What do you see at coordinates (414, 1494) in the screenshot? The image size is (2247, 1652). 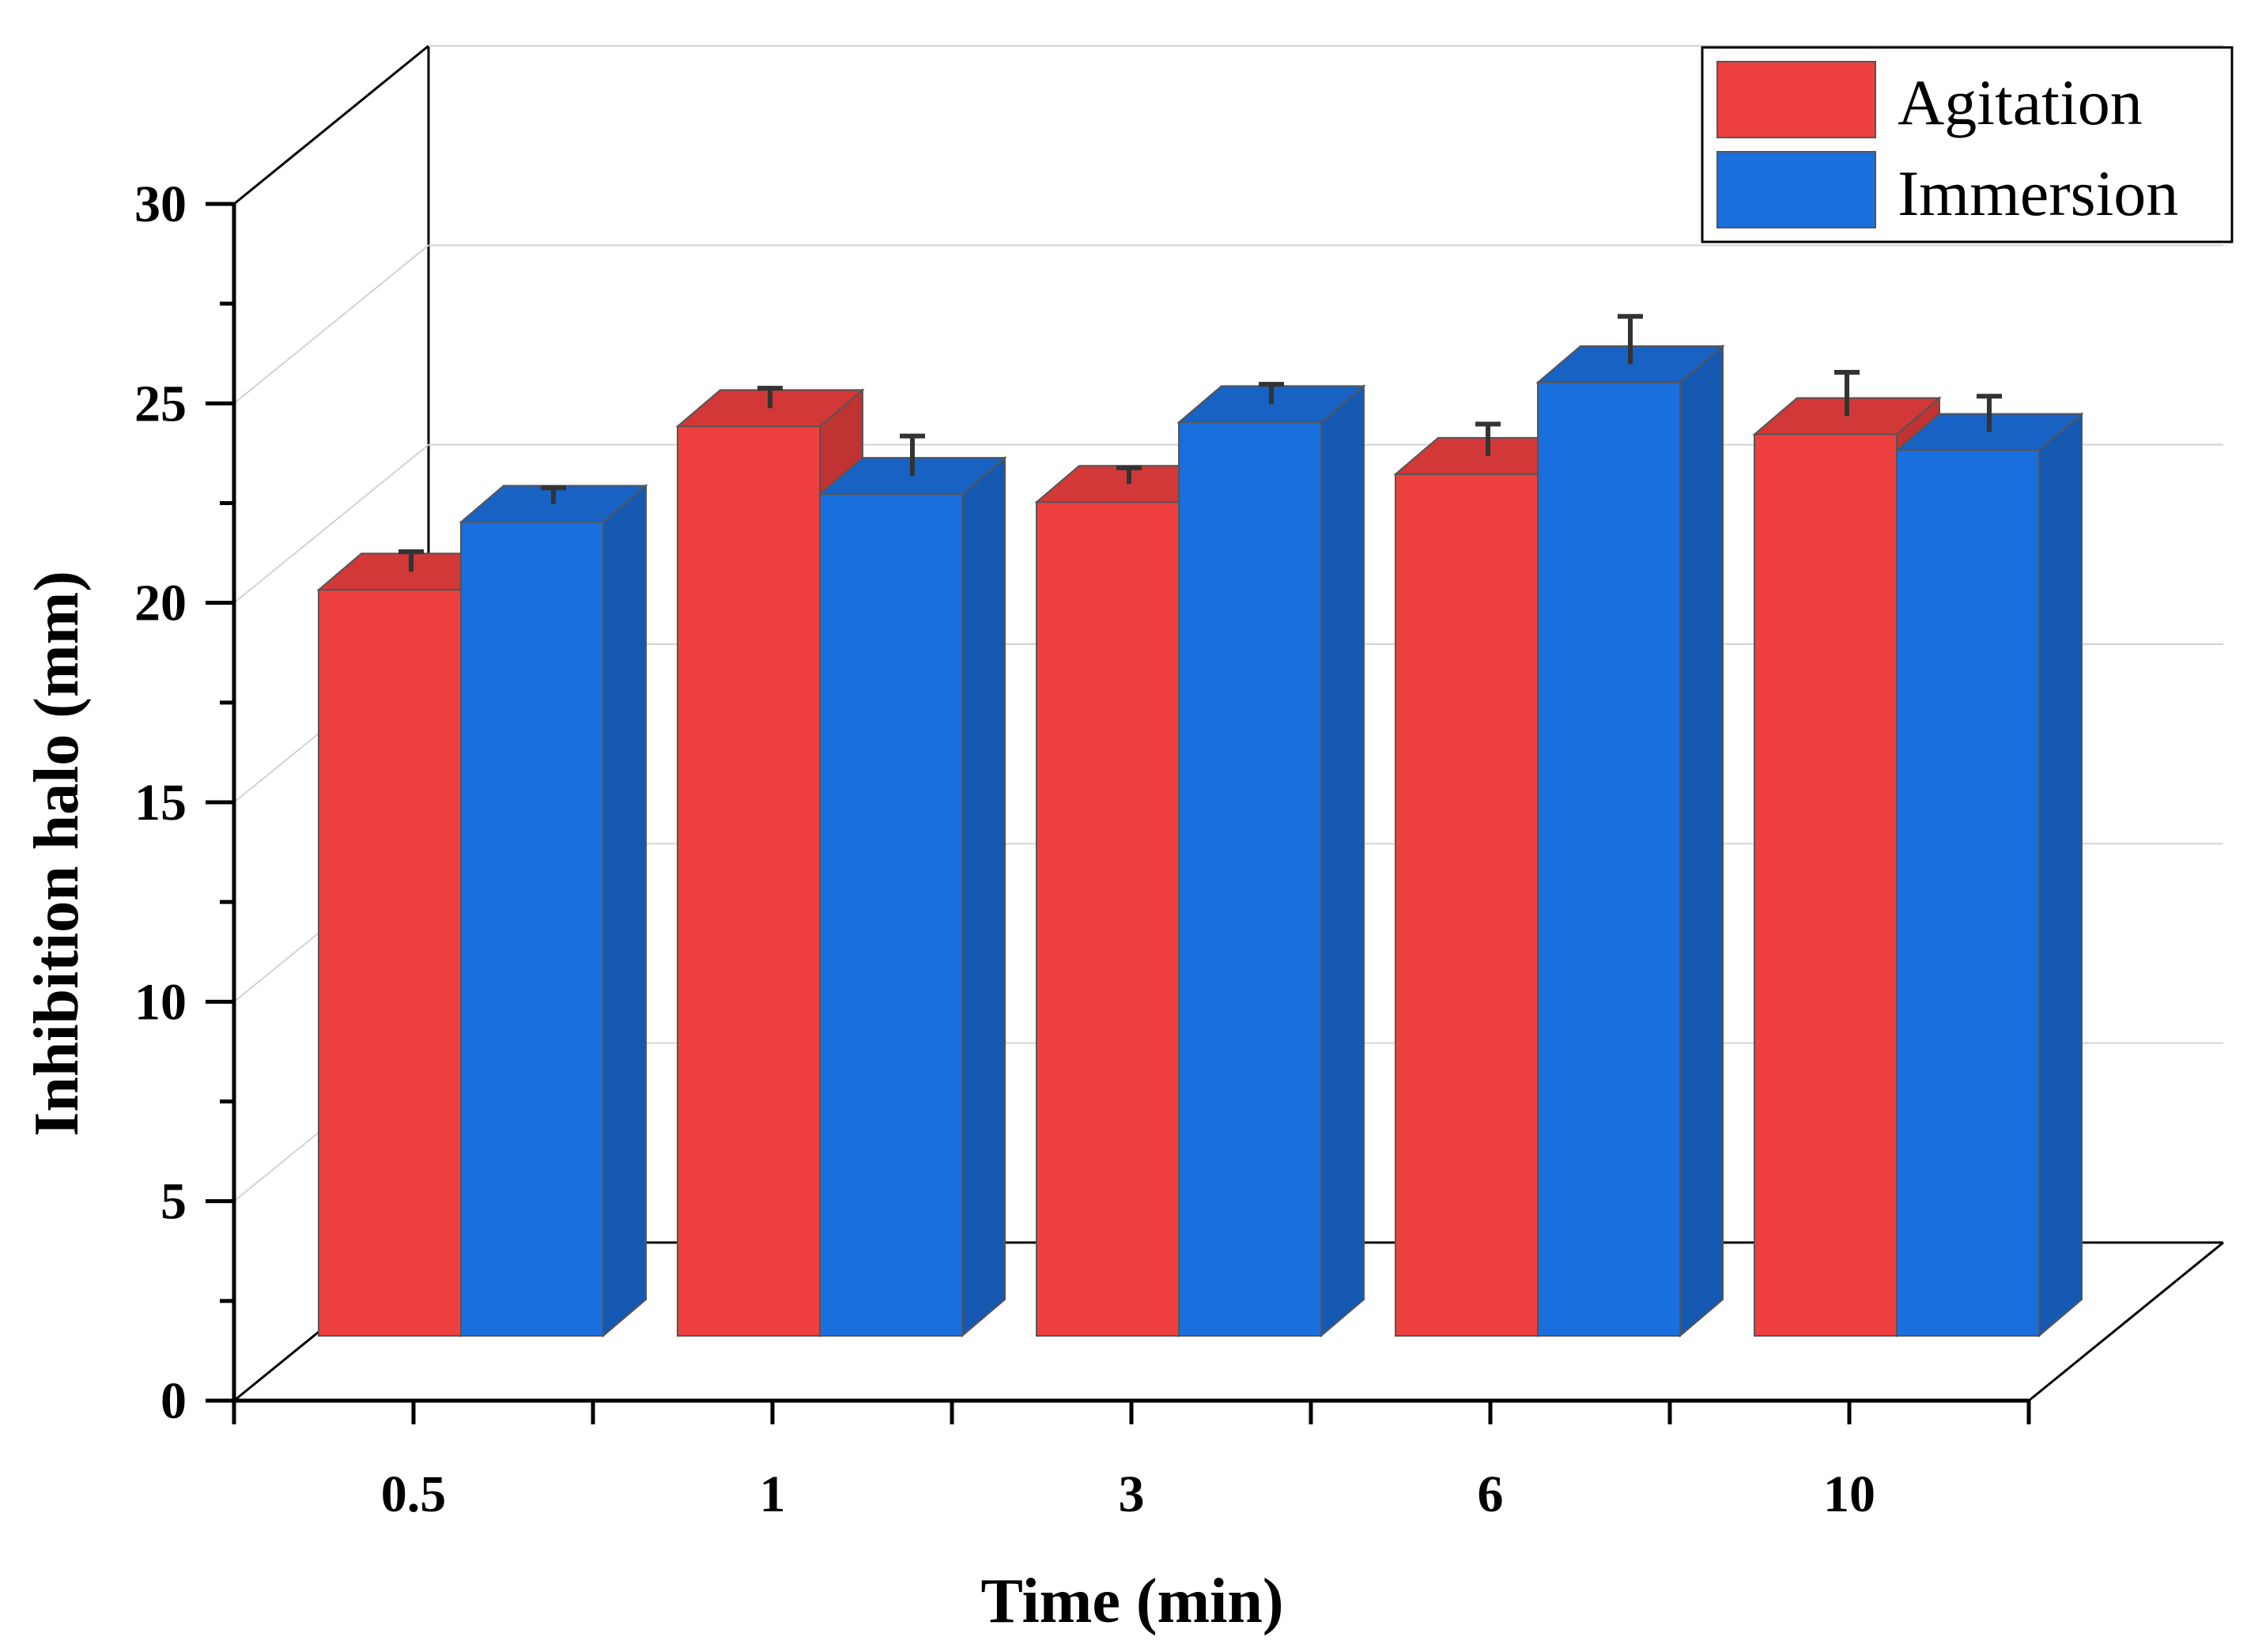 I see `x-tick-label: 0.5` at bounding box center [414, 1494].